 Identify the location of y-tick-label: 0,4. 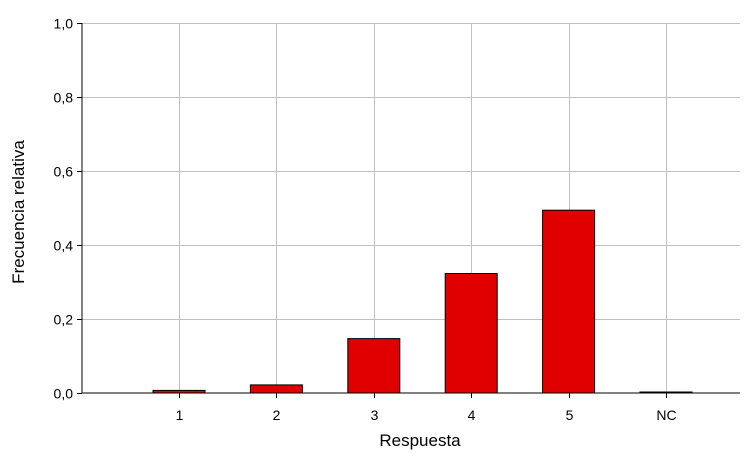
(64, 246).